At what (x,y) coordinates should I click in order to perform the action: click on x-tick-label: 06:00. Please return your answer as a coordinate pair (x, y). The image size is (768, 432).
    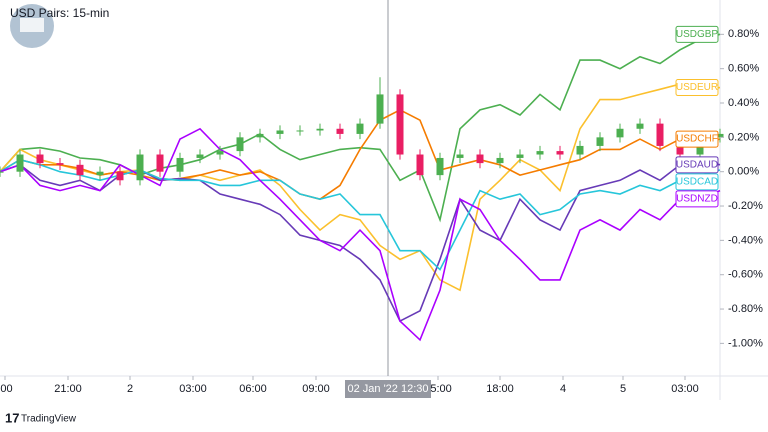
    Looking at the image, I should click on (253, 389).